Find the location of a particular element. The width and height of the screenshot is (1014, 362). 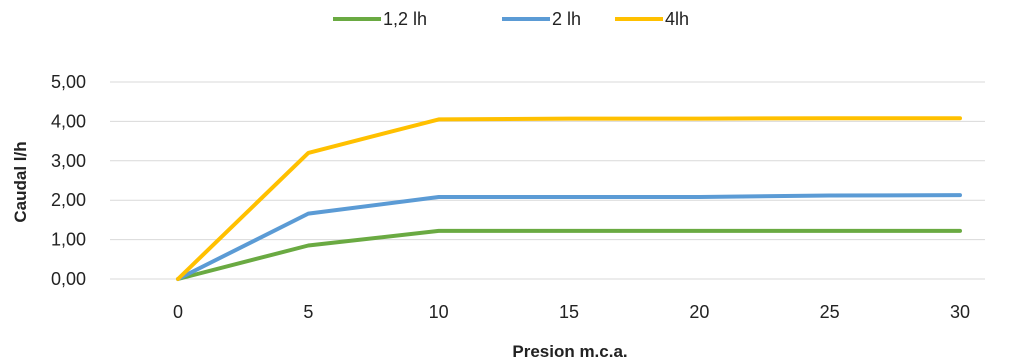

x-axis-label: Presion m.c.a. is located at coordinates (569, 351).